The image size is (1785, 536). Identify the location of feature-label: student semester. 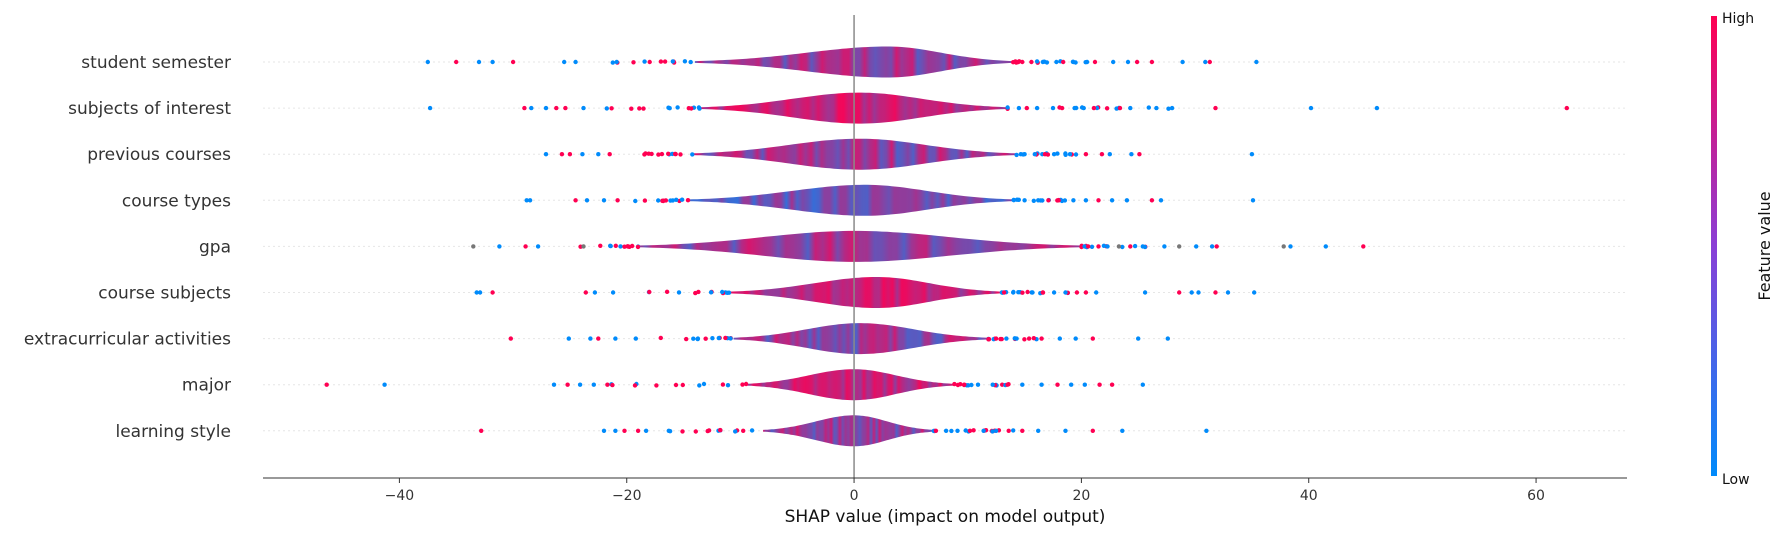
(156, 63).